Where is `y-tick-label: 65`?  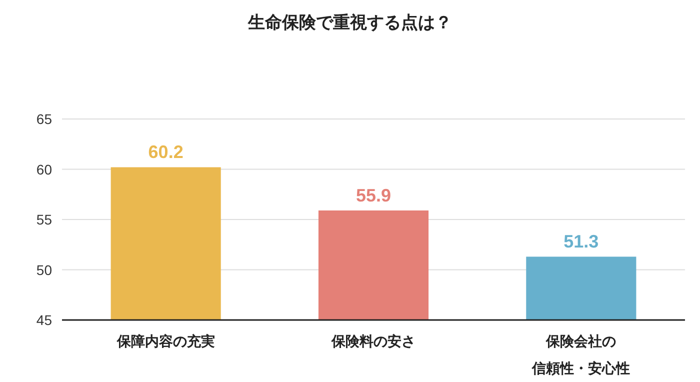
y-tick-label: 65 is located at coordinates (44, 119).